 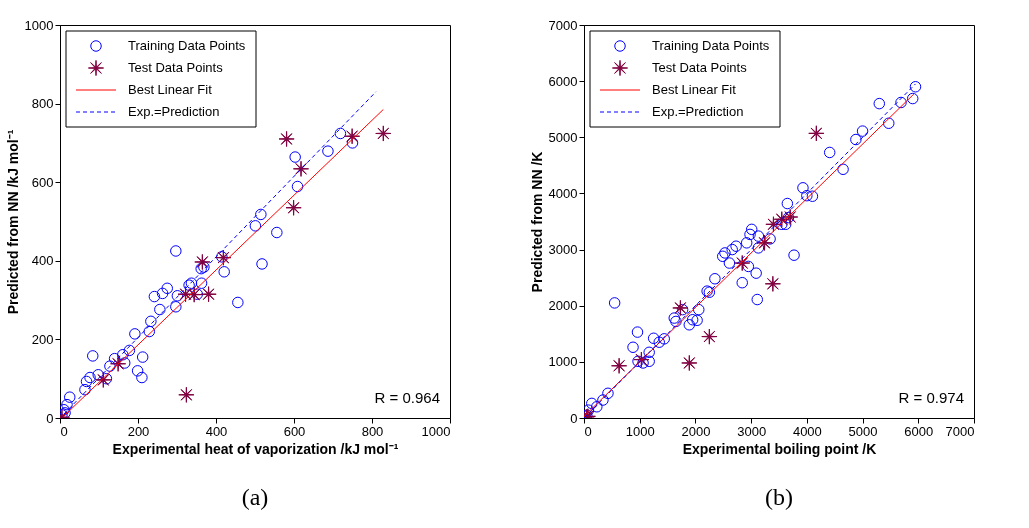 What do you see at coordinates (42, 261) in the screenshot?
I see `y-tick-label: 400` at bounding box center [42, 261].